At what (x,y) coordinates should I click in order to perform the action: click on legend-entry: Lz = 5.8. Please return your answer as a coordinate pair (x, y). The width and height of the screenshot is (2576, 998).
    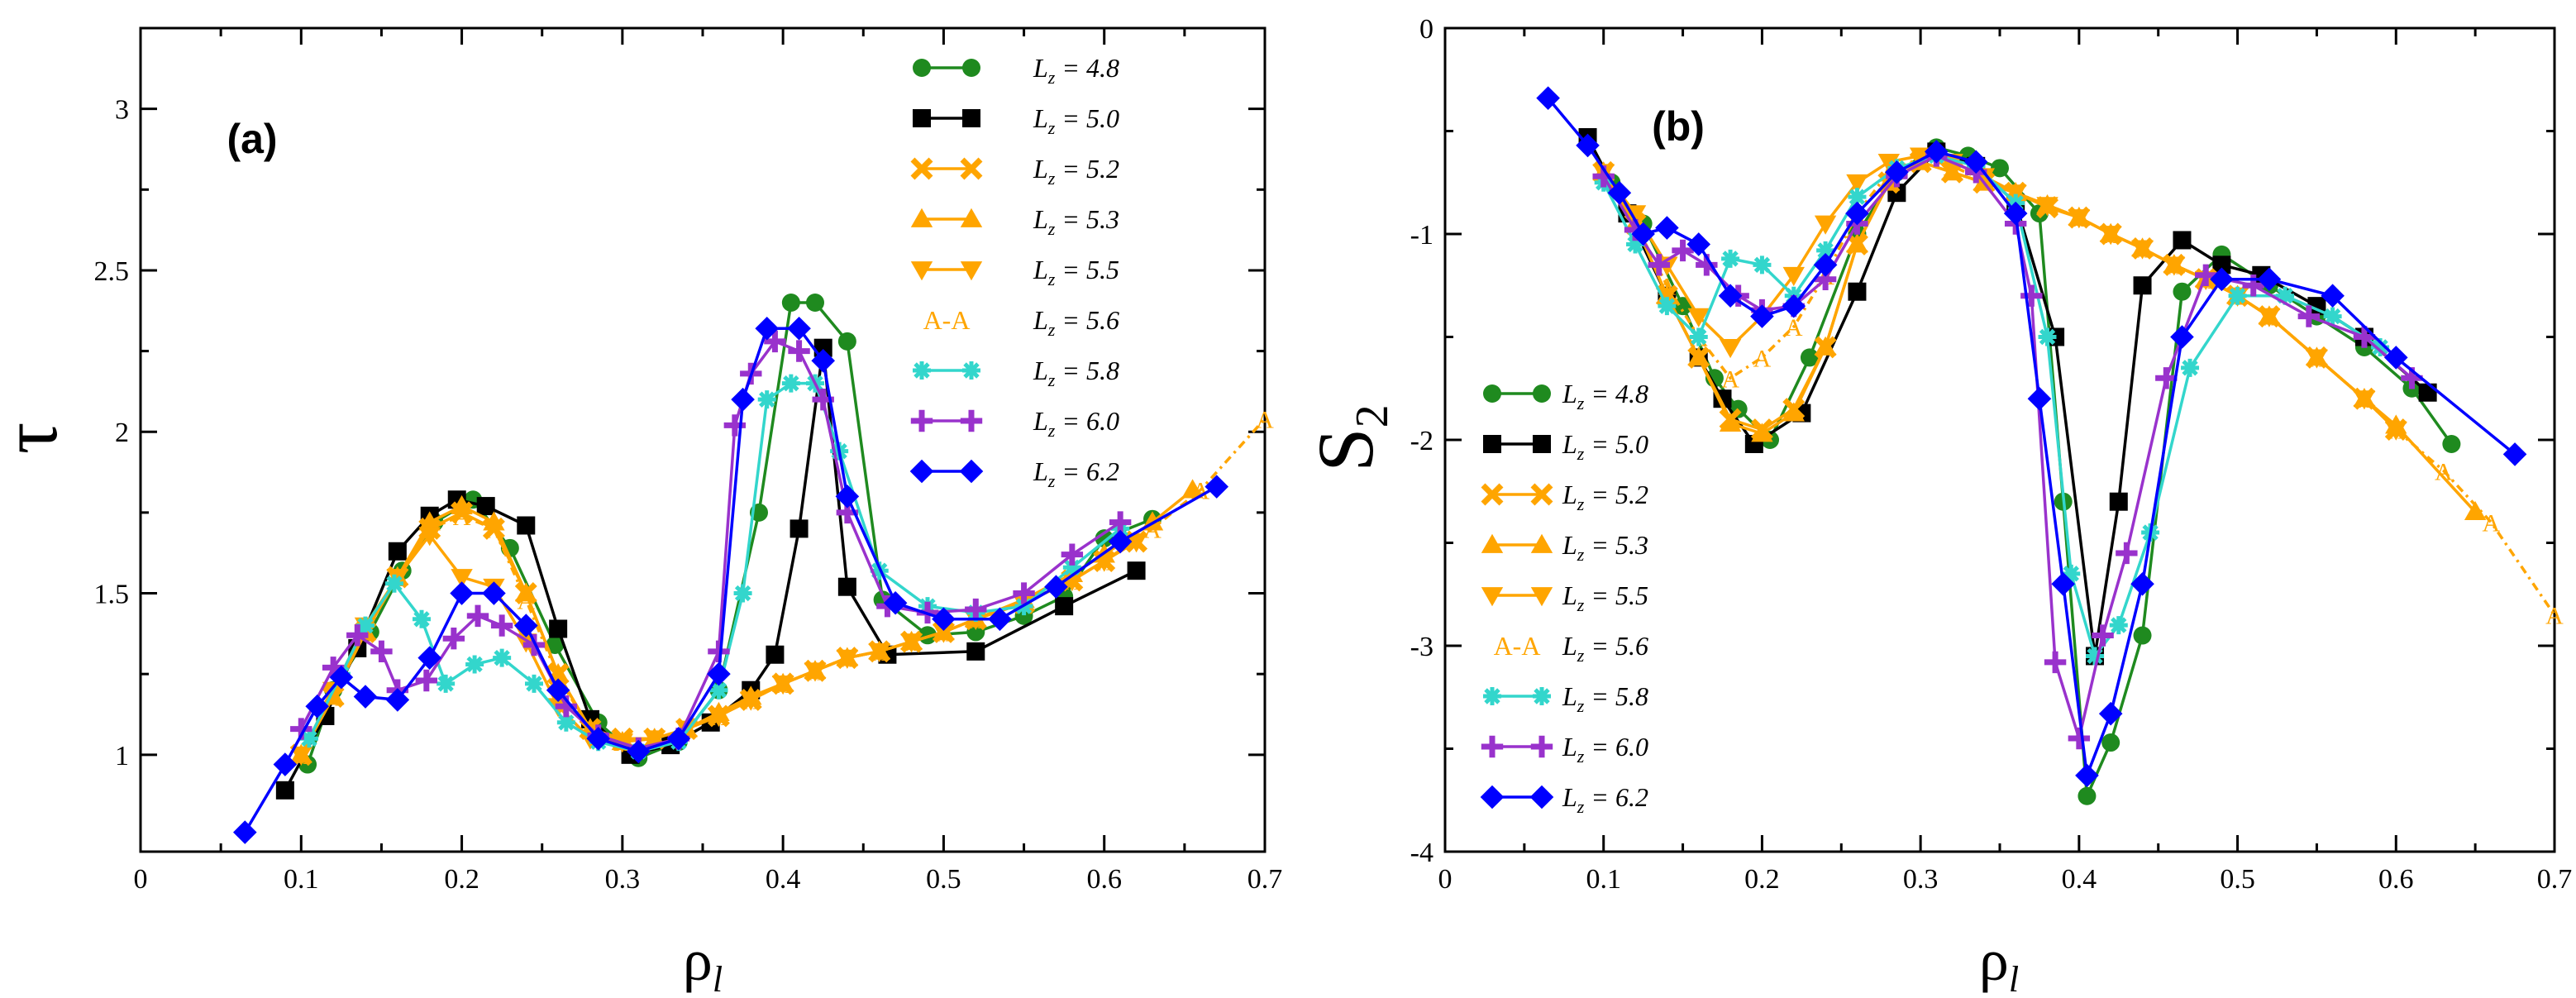
    Looking at the image, I should click on (1016, 373).